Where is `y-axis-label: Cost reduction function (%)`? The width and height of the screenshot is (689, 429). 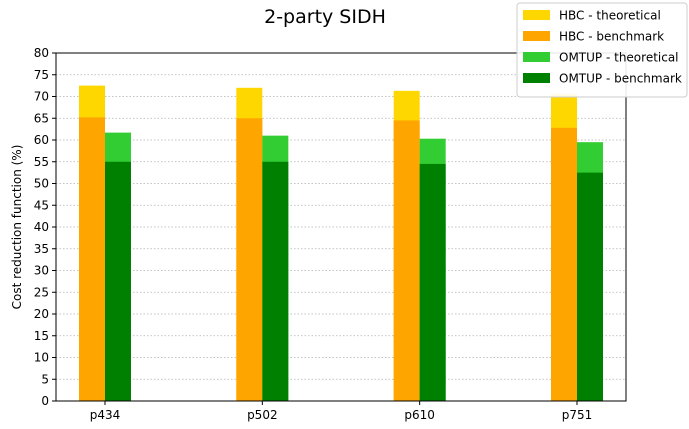
y-axis-label: Cost reduction function (%) is located at coordinates (17, 227).